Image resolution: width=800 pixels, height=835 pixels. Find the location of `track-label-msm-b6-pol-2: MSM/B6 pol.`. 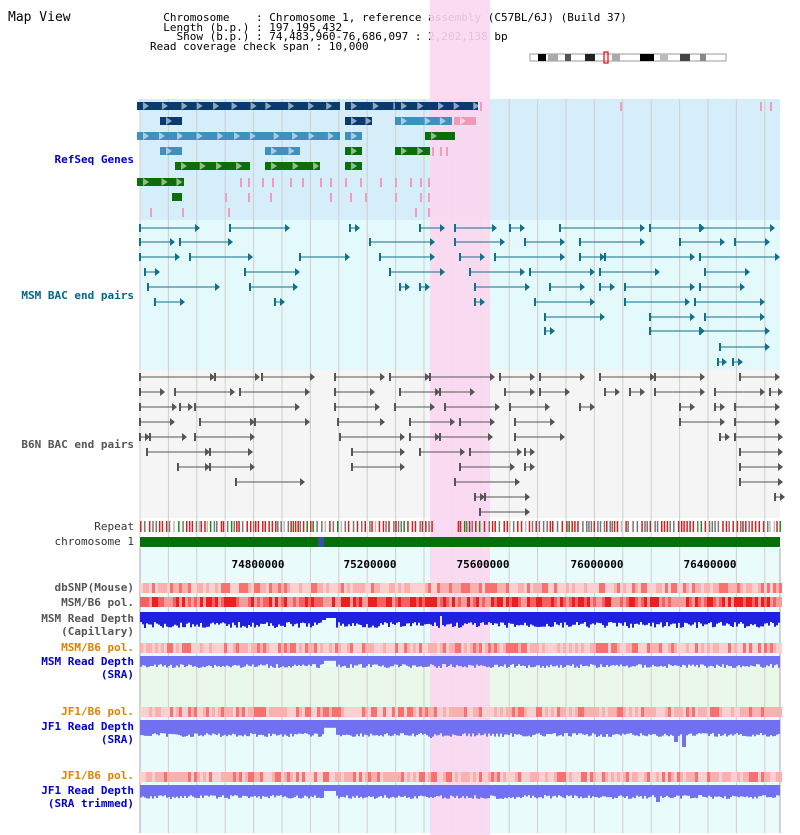

track-label-msm-b6-pol-2: MSM/B6 pol. is located at coordinates (97, 647).